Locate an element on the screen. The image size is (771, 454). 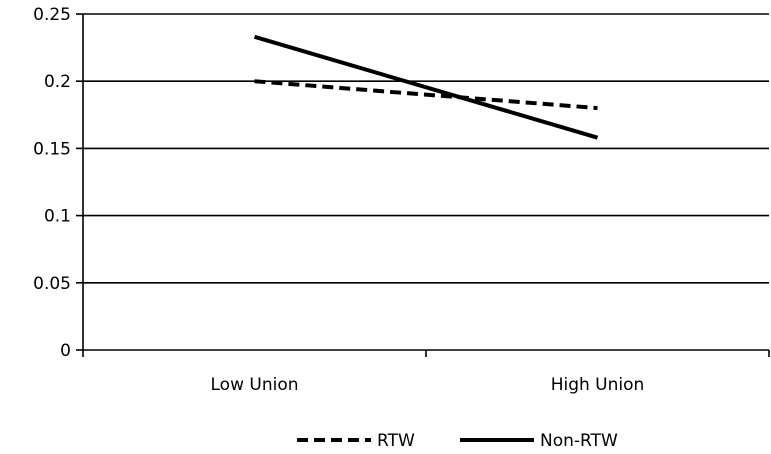
series-lines is located at coordinates (426, 87).